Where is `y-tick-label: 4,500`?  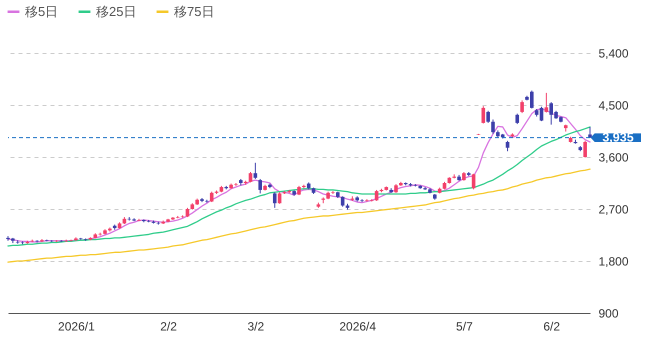 y-tick-label: 4,500 is located at coordinates (613, 105).